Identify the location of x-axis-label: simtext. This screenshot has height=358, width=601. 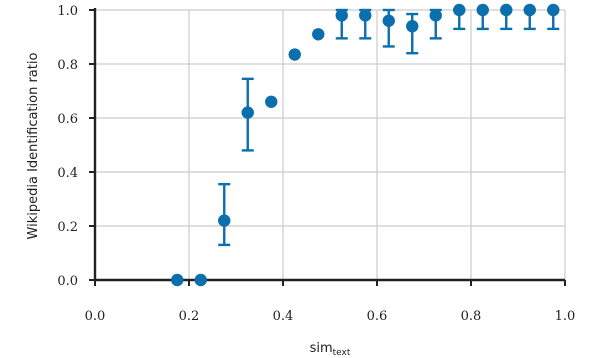
(330, 349).